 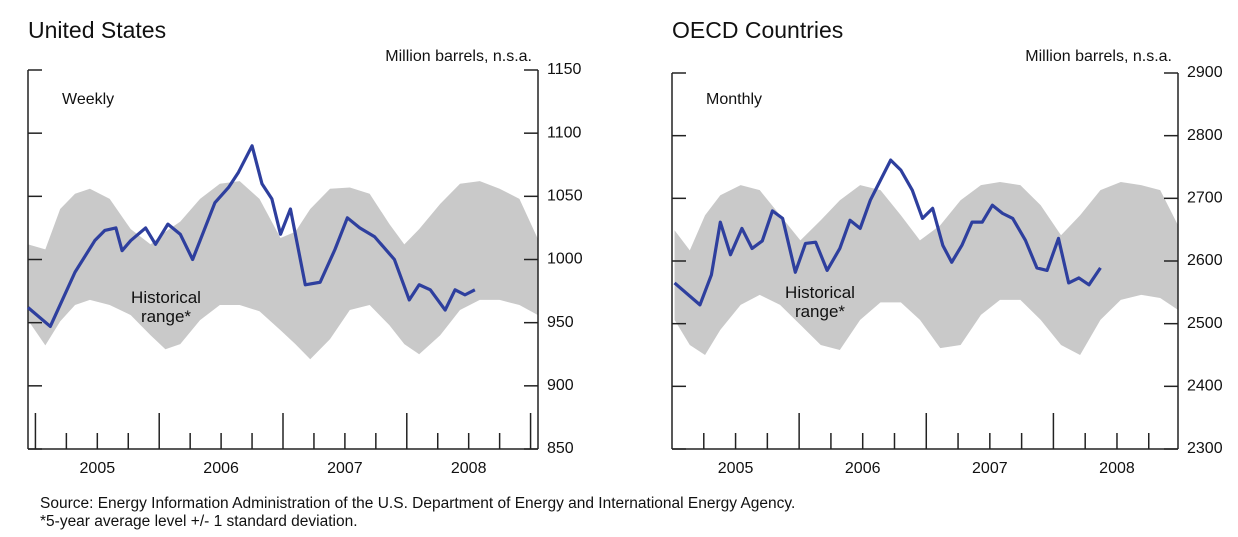 I want to click on chart-title: OECD Countries, so click(x=757, y=30).